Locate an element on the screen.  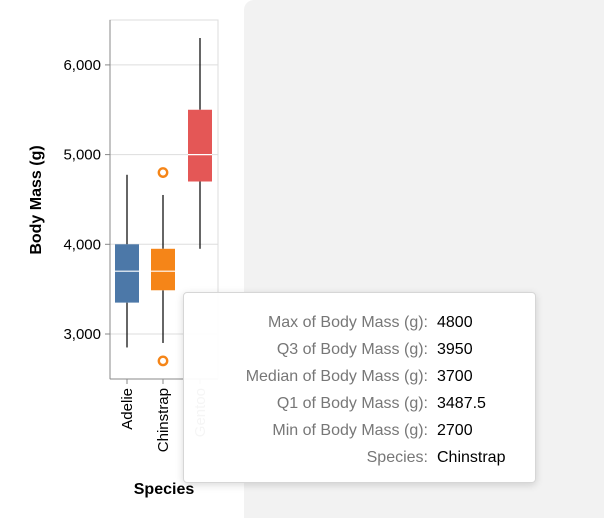
tooltip-key: Species: is located at coordinates (397, 457).